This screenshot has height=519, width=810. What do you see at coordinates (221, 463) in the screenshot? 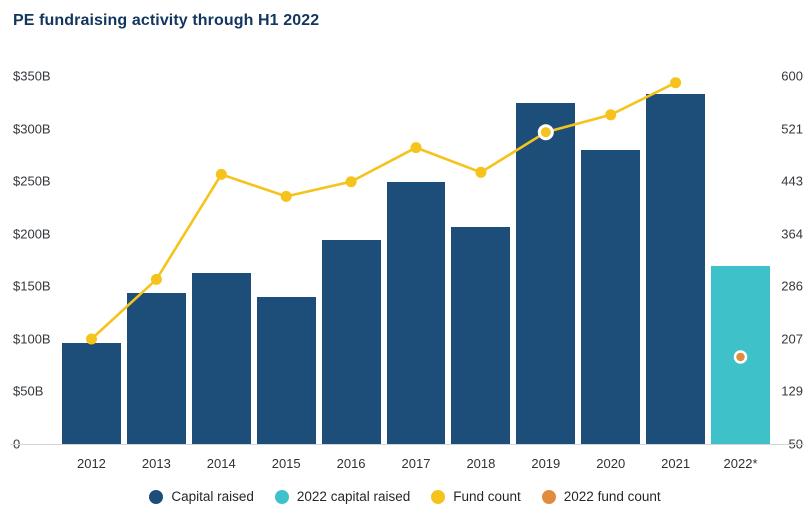
I see `x-axis-label-2014: 2014` at bounding box center [221, 463].